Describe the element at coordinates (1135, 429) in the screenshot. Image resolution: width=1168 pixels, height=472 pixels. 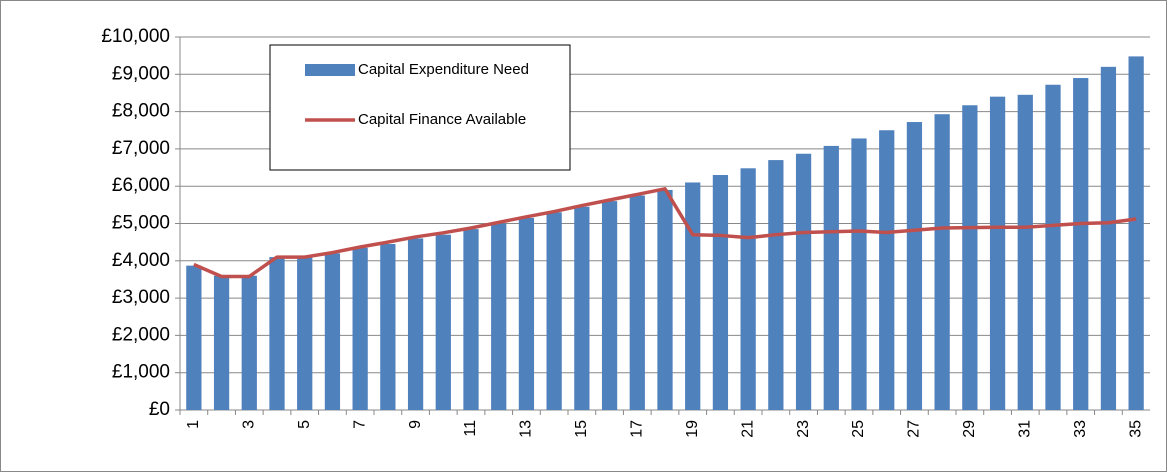
I see `x-tick-label: 35` at that location.